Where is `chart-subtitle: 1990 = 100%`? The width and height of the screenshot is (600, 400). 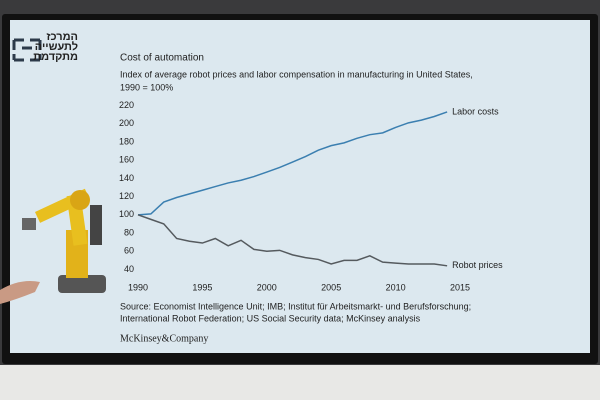
chart-subtitle: 1990 = 100% is located at coordinates (146, 87).